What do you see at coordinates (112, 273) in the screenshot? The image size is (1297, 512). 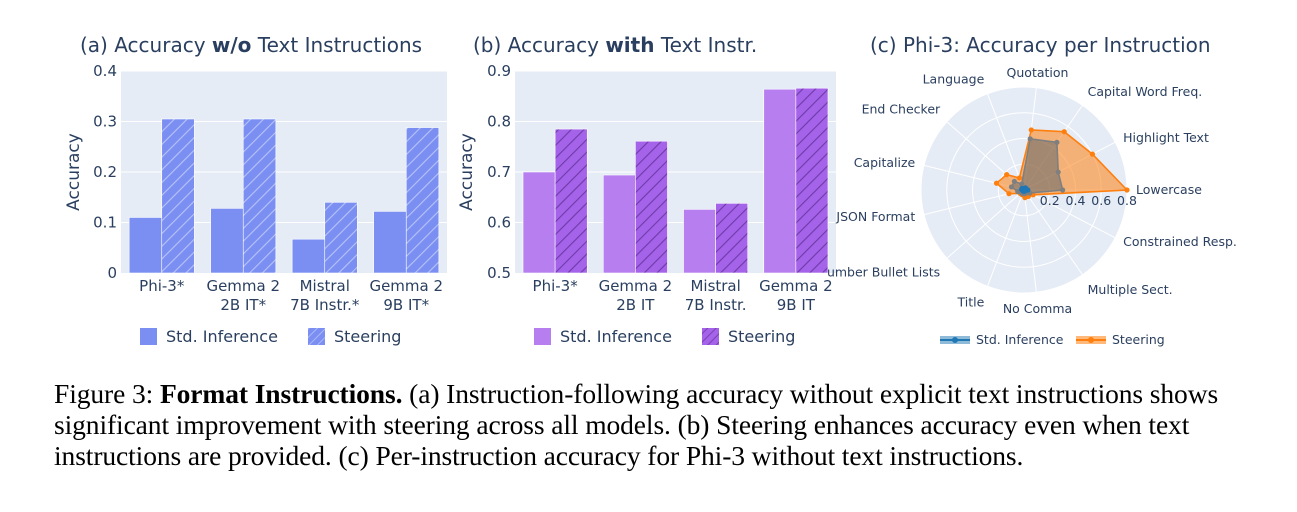 I see `y-tick-label: 0` at bounding box center [112, 273].